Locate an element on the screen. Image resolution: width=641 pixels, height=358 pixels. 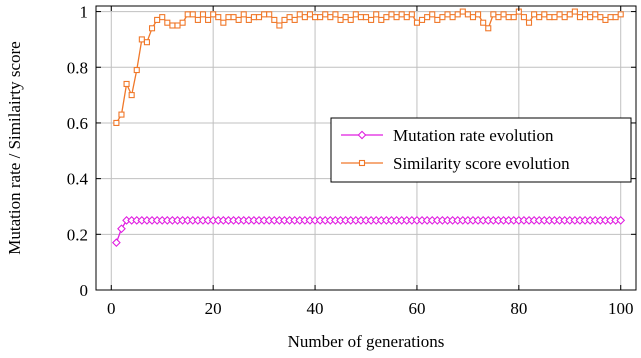
x-tick-label: 20 is located at coordinates (213, 308).